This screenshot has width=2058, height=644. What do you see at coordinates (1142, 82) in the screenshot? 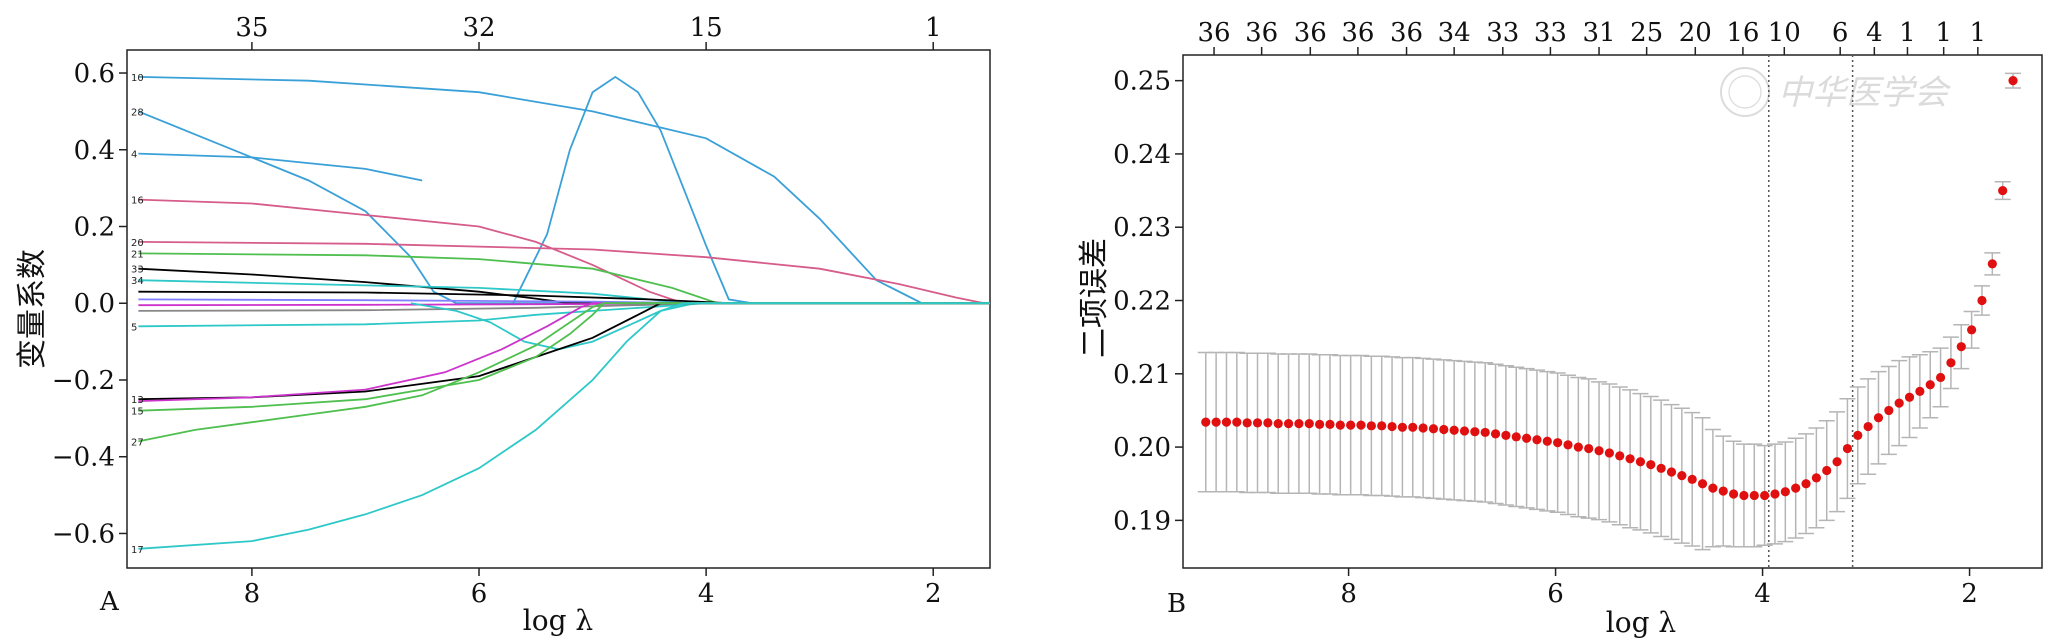
I see `y-tick-label: 0.25` at bounding box center [1142, 82].